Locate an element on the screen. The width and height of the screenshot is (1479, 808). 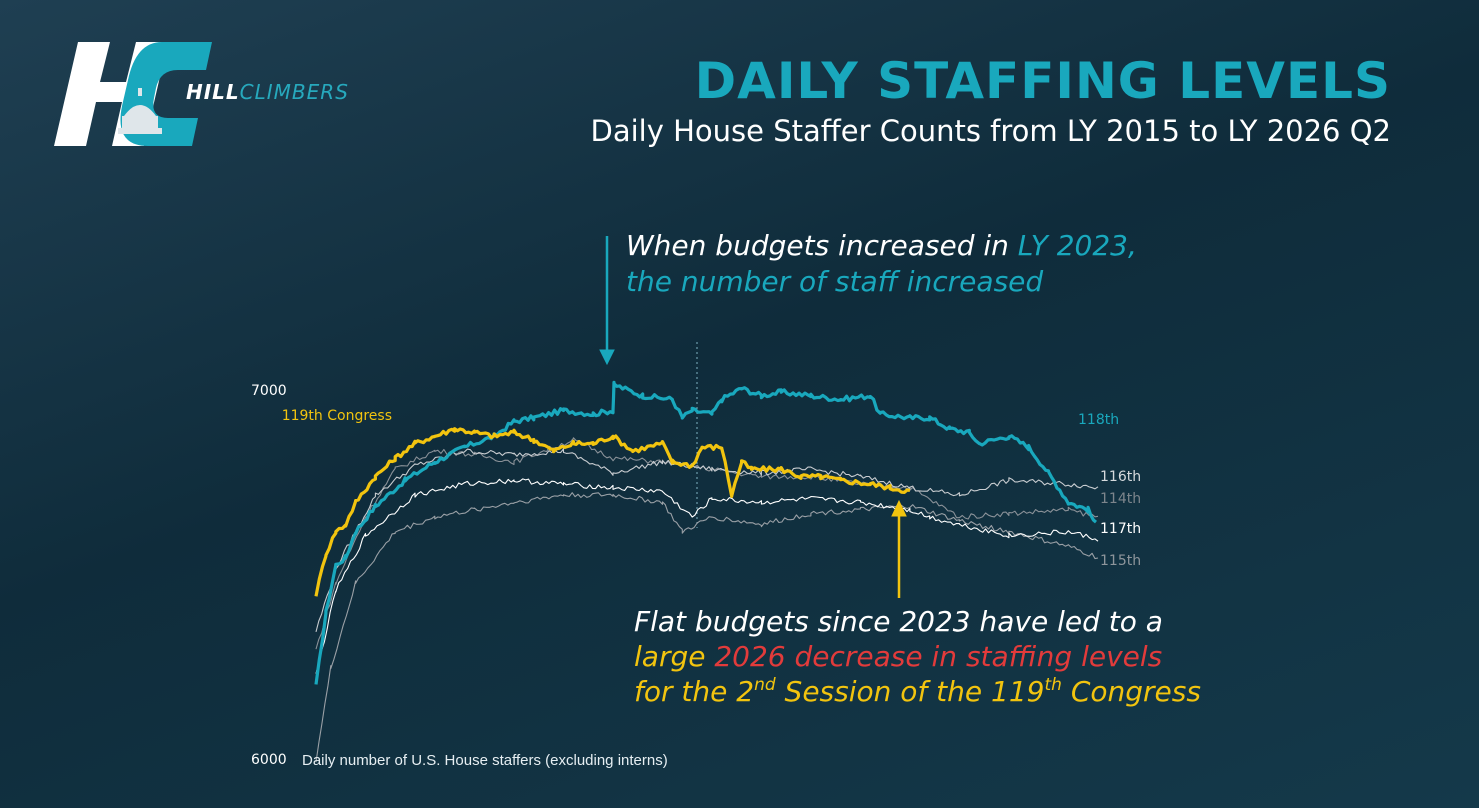
ann-bottom-text-1: Flat budgets since 2023 have led to a is located at coordinates (898, 621).